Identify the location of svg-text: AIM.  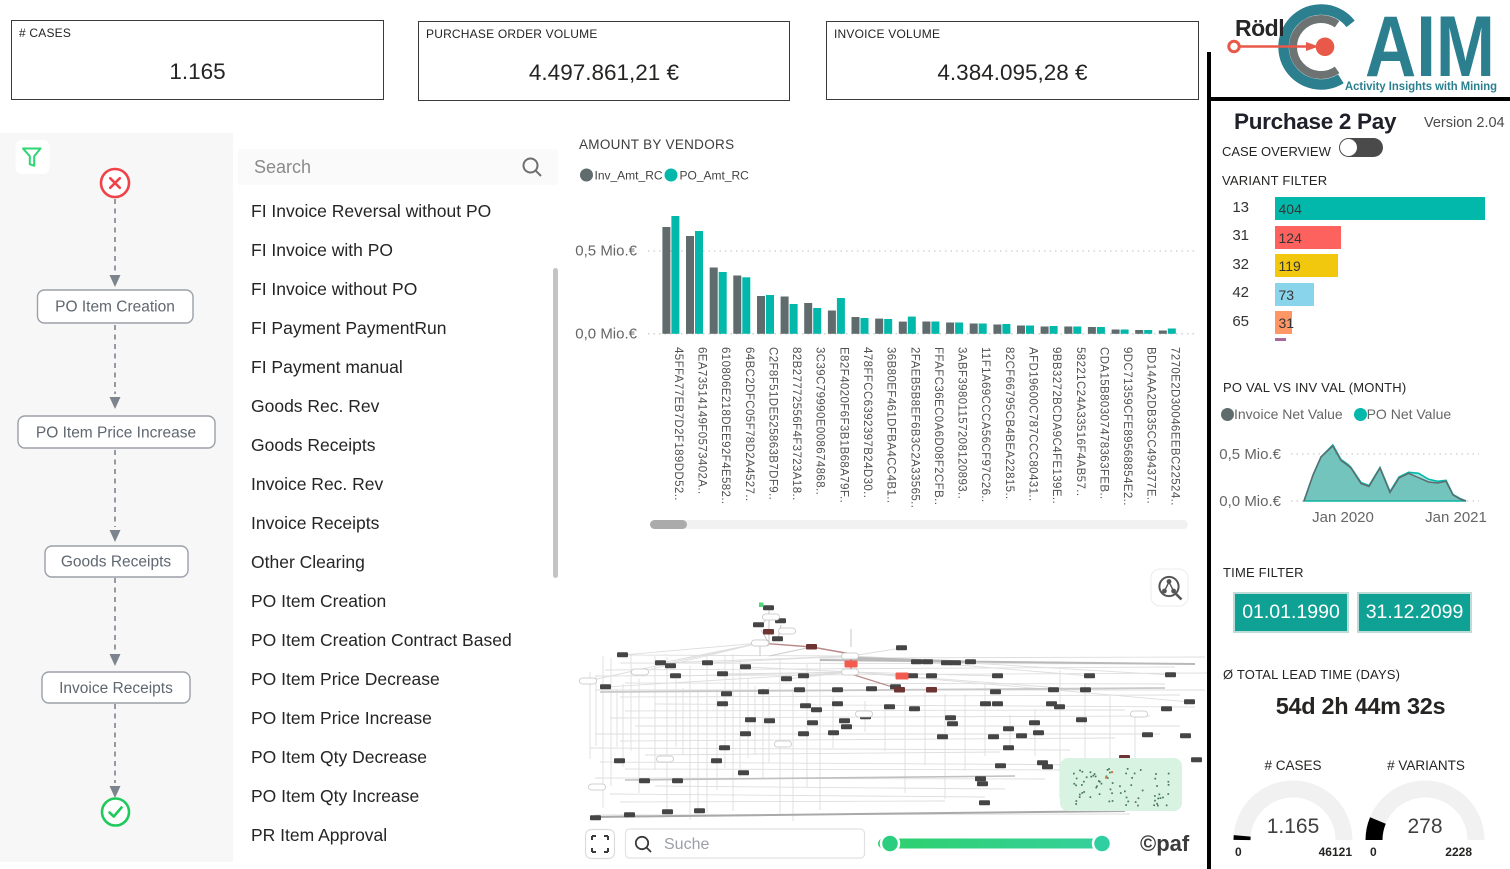
(1430, 47).